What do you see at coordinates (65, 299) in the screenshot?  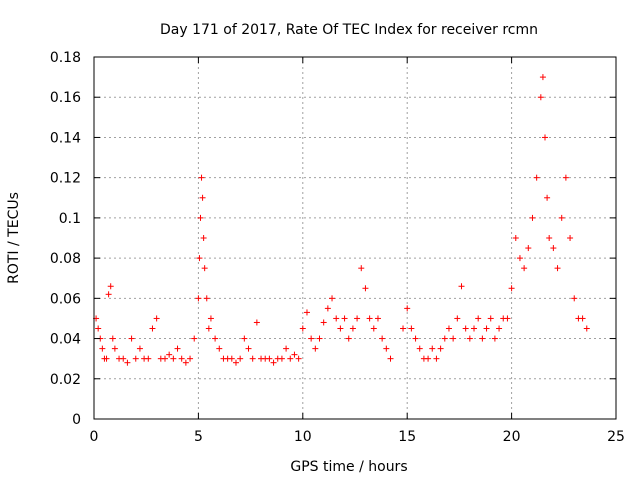 I see `y-tick-label: 0.06` at bounding box center [65, 299].